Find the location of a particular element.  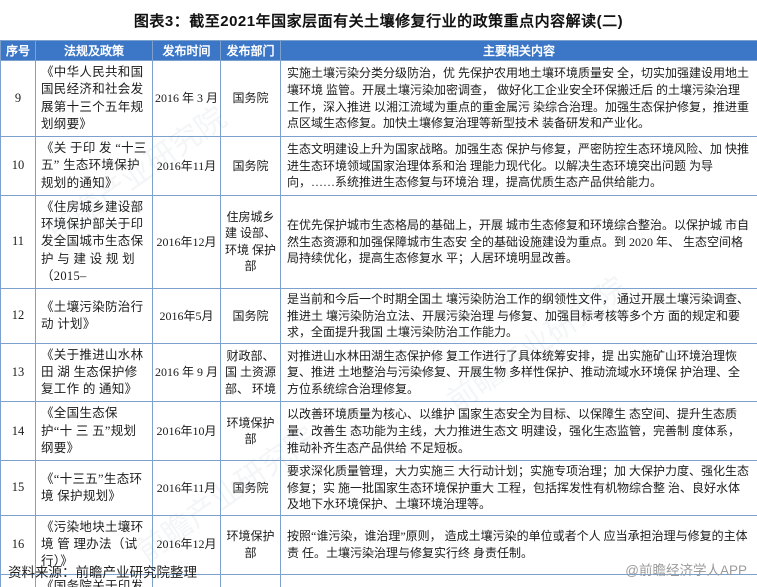

cell-policy: 《全国生态保护“十 三 五”规划纲要》 is located at coordinates (94, 431).